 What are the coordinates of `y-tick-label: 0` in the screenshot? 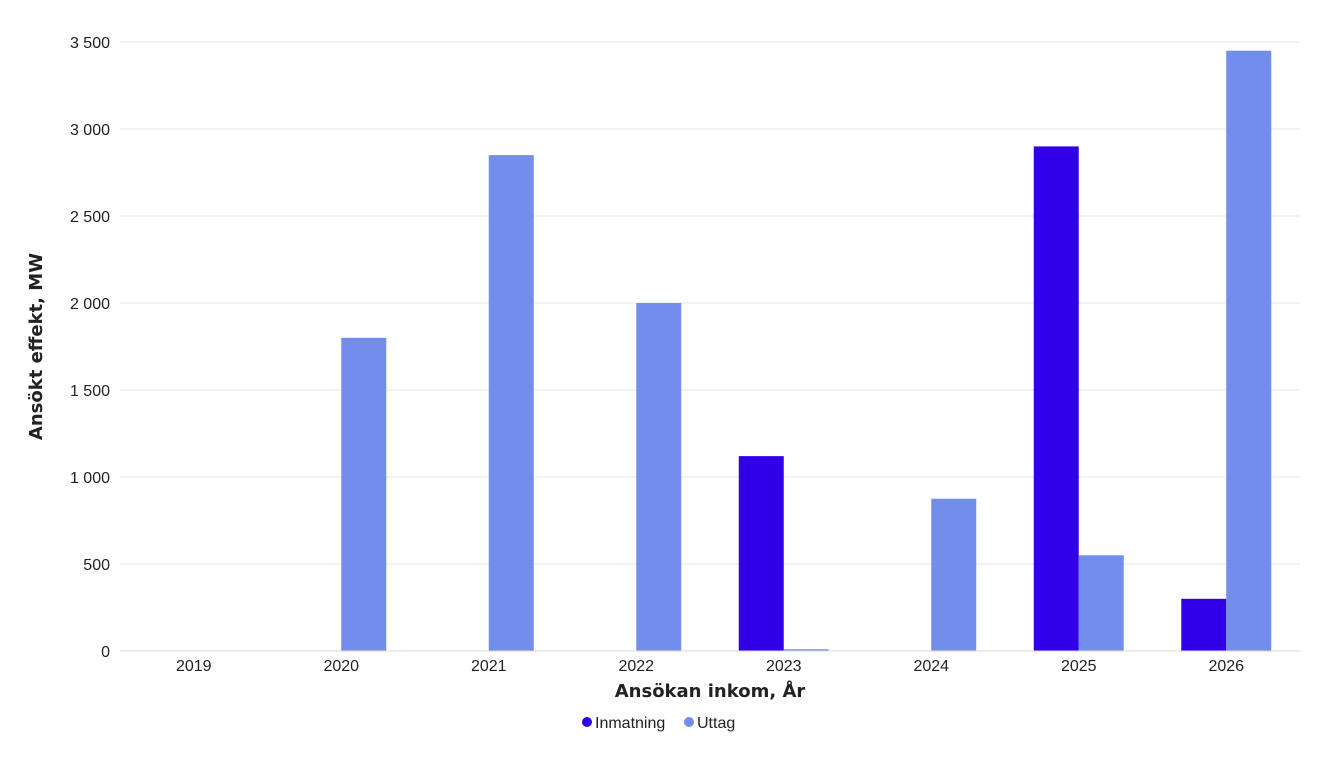 It's located at (105, 652).